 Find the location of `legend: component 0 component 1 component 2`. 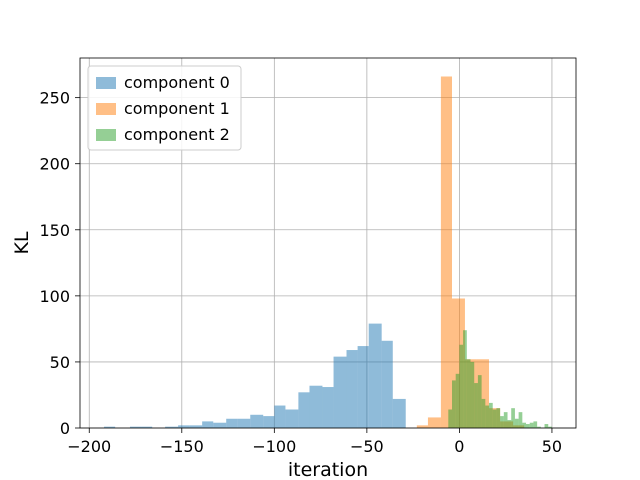

legend: component 0 component 1 component 2 is located at coordinates (164, 108).